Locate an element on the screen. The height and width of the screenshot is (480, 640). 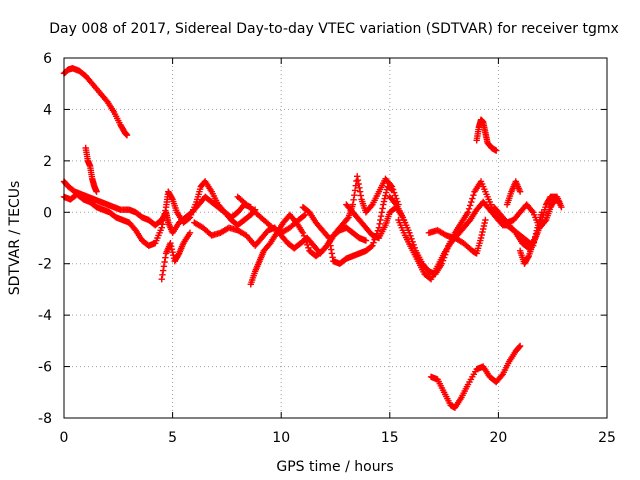
x-tick-label: 15 is located at coordinates (390, 438).